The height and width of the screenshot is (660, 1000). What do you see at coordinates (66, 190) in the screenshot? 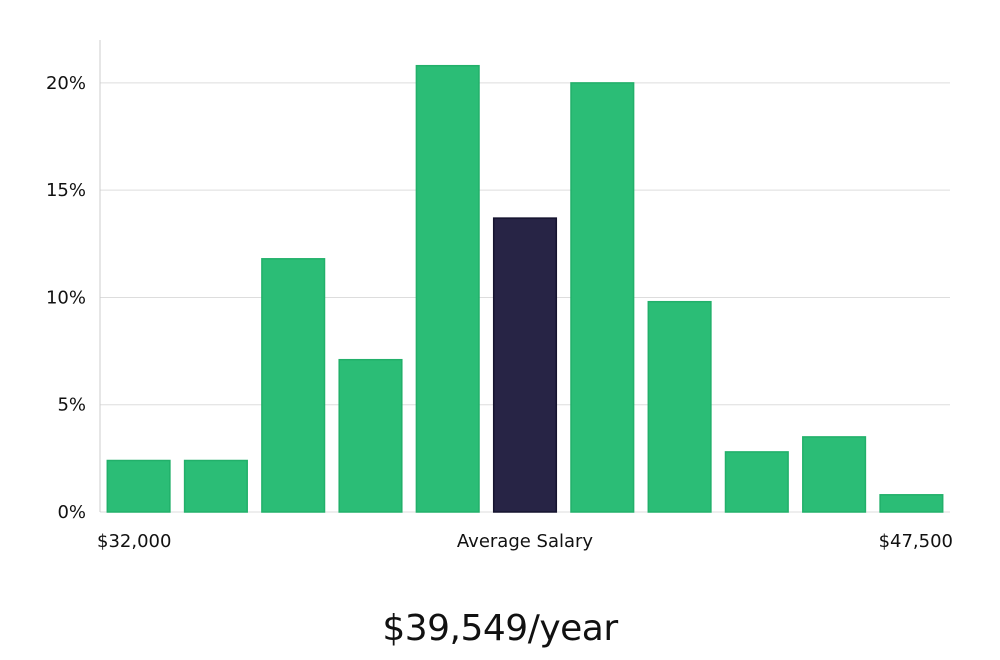
I see `y-tick-label: 15%` at bounding box center [66, 190].